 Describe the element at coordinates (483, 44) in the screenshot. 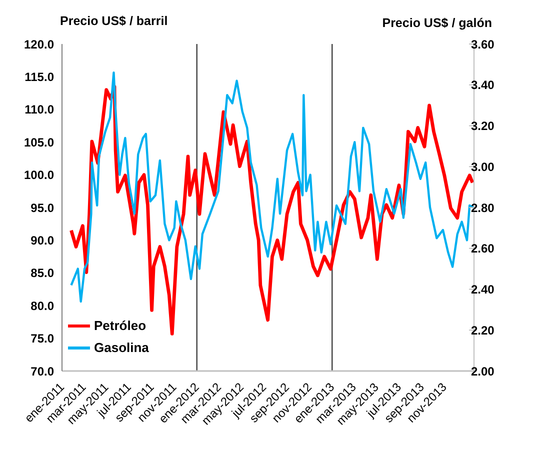

I see `y2-tick-label: 3.60` at that location.